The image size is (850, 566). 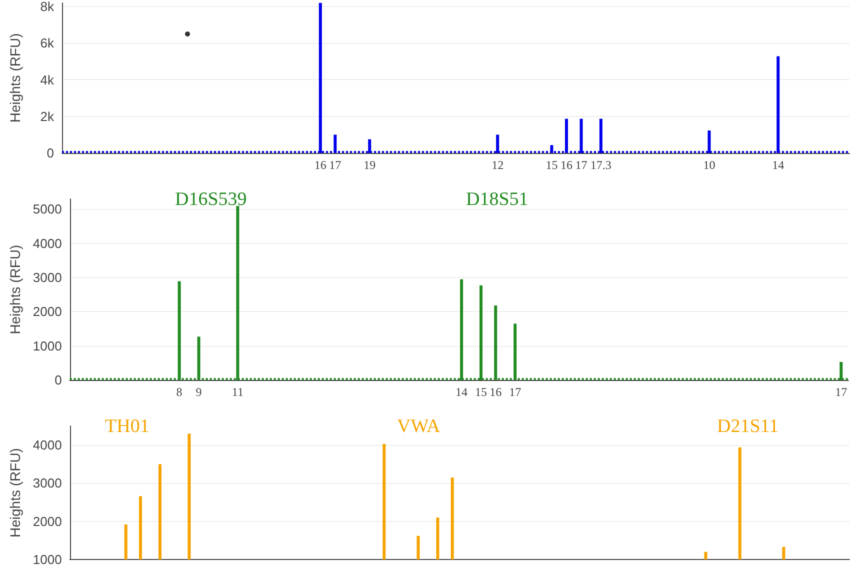 I want to click on x-tick-label: 9, so click(x=199, y=392).